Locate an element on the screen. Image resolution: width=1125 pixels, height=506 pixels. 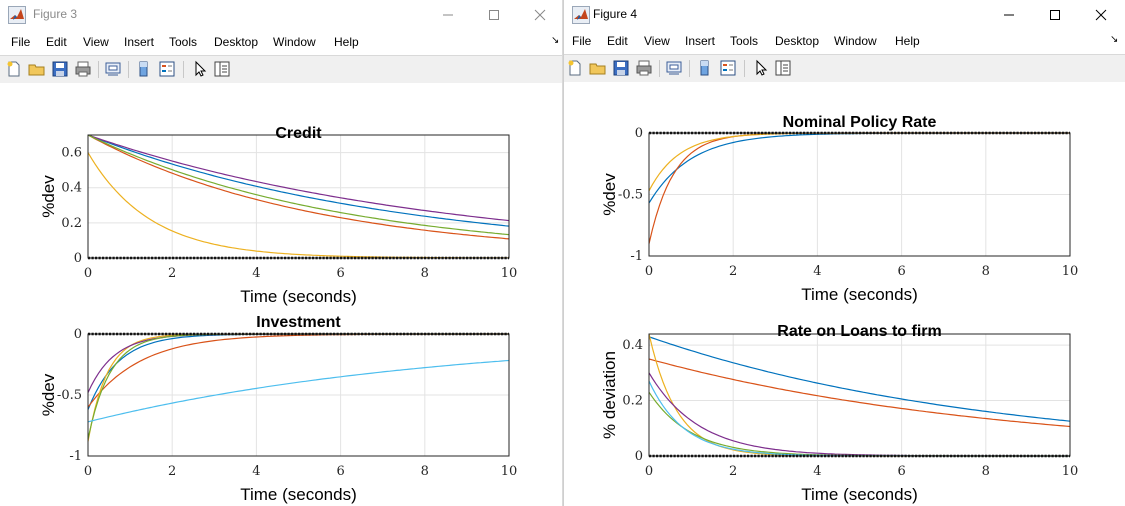
y-tick-label: 0.4 is located at coordinates (71, 188).